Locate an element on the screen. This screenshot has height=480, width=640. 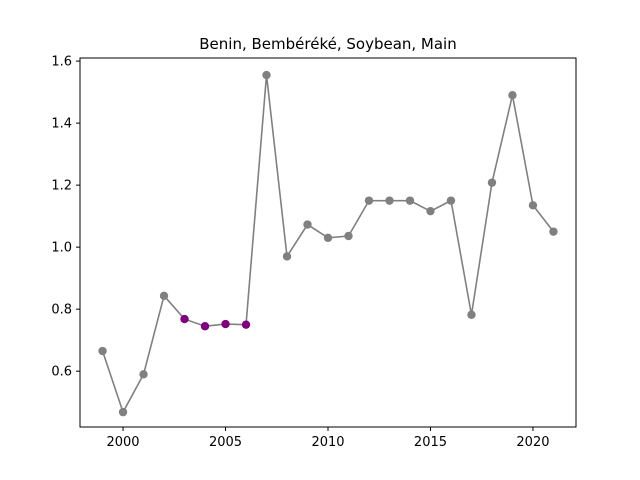
chart-title: Benin, Bembéréké, Soybean, Main is located at coordinates (327, 44).